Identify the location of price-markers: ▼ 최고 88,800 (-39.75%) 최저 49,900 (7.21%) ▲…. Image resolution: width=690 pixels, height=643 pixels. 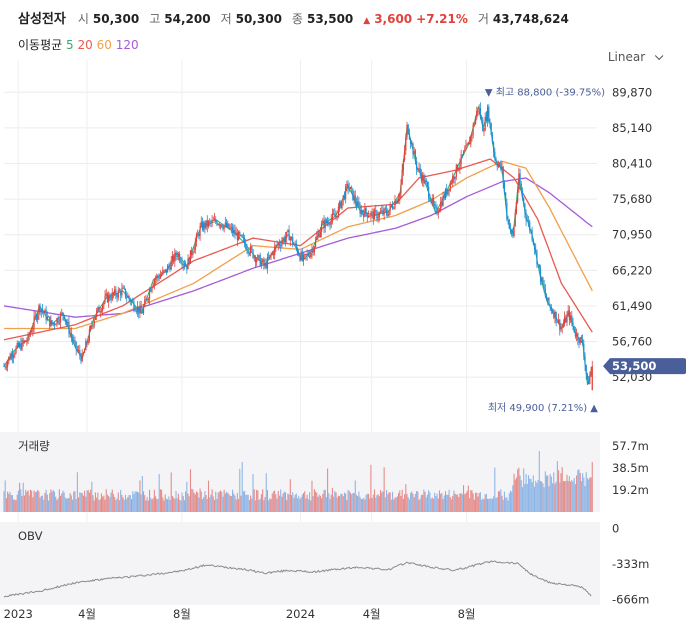
(585, 250).